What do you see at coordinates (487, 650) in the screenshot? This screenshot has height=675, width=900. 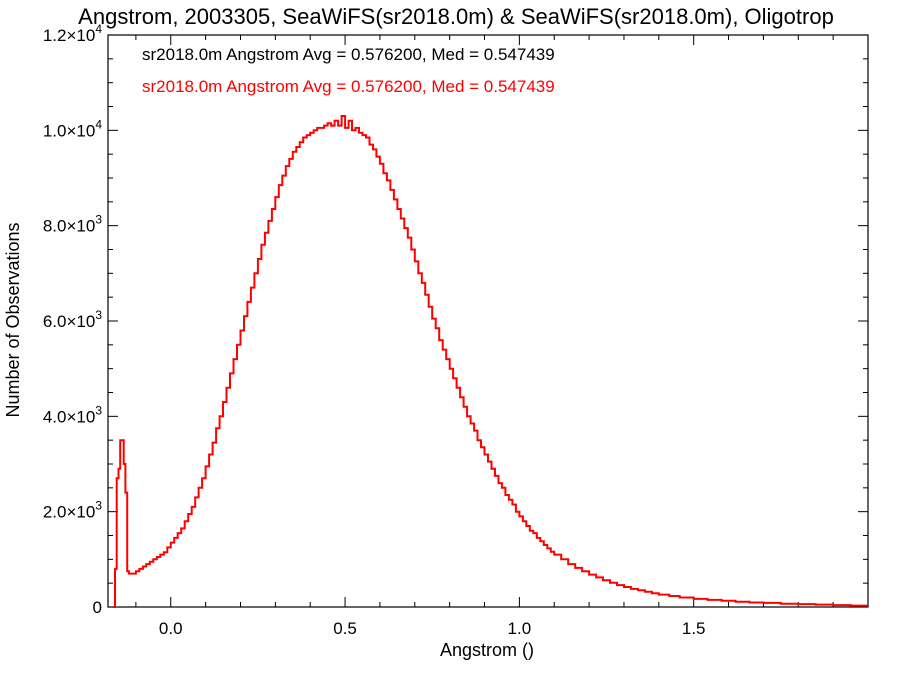 I see `x-axis-label: Angstrom ()` at bounding box center [487, 650].